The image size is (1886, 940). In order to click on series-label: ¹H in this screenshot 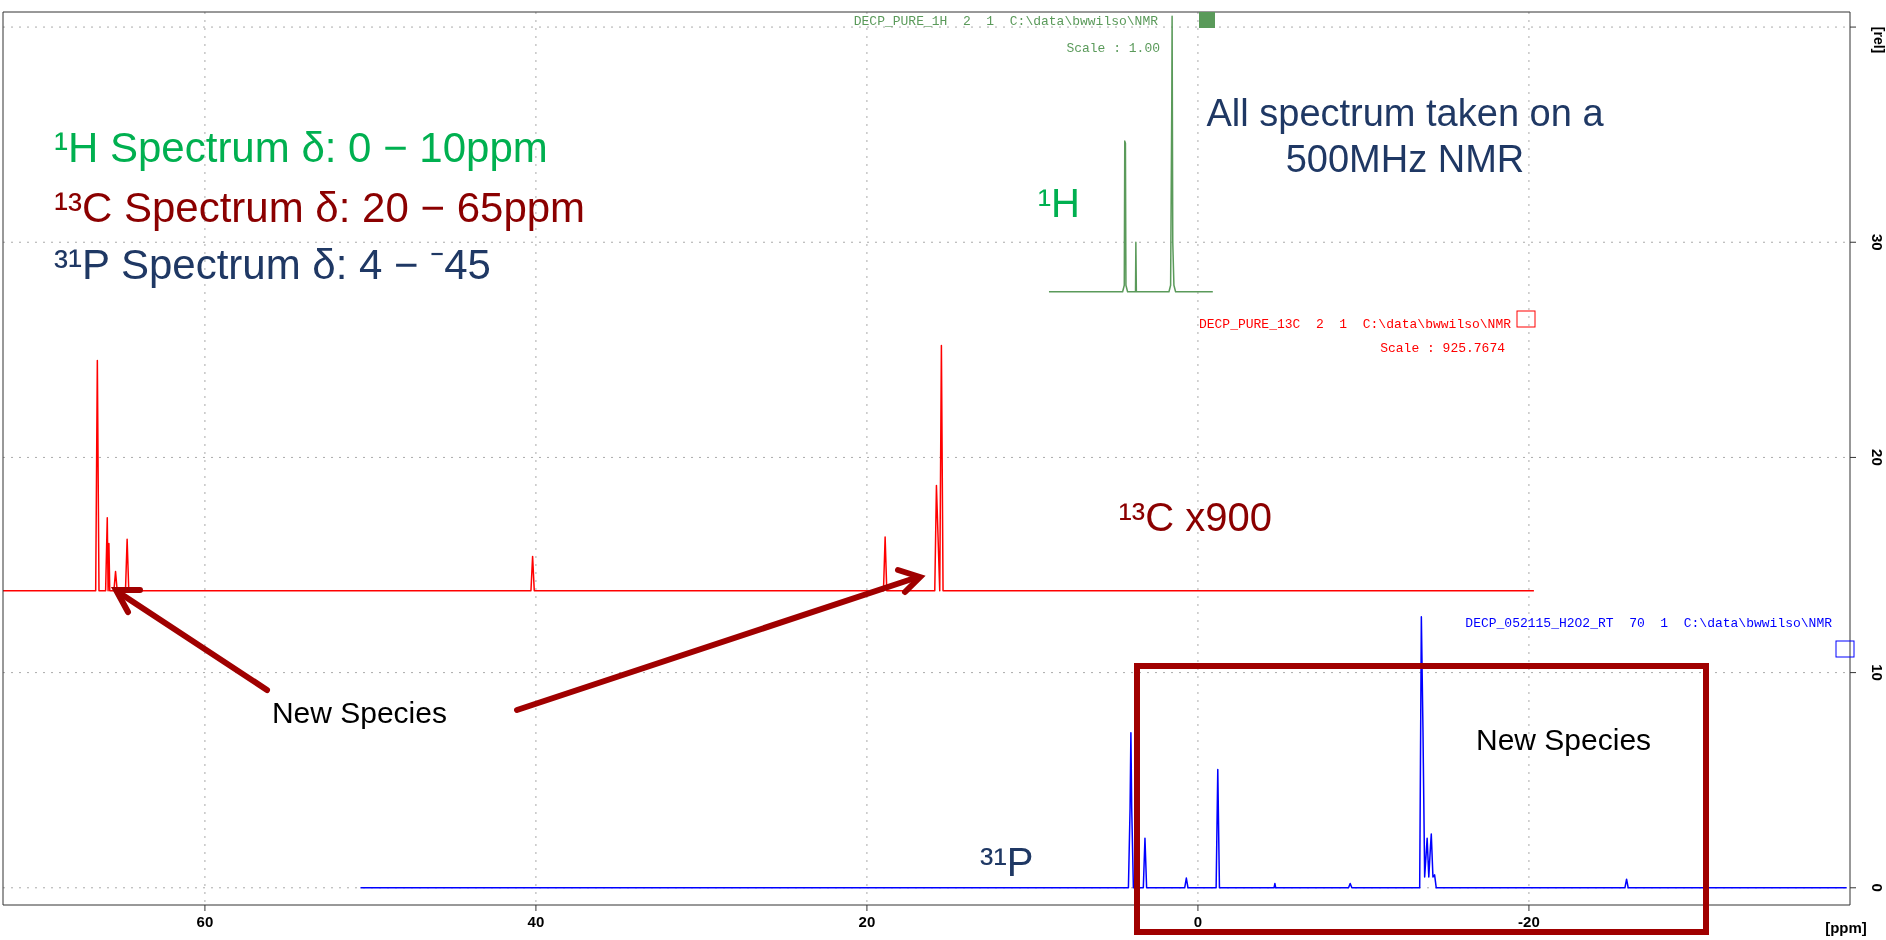, I will do `click(1058, 202)`.